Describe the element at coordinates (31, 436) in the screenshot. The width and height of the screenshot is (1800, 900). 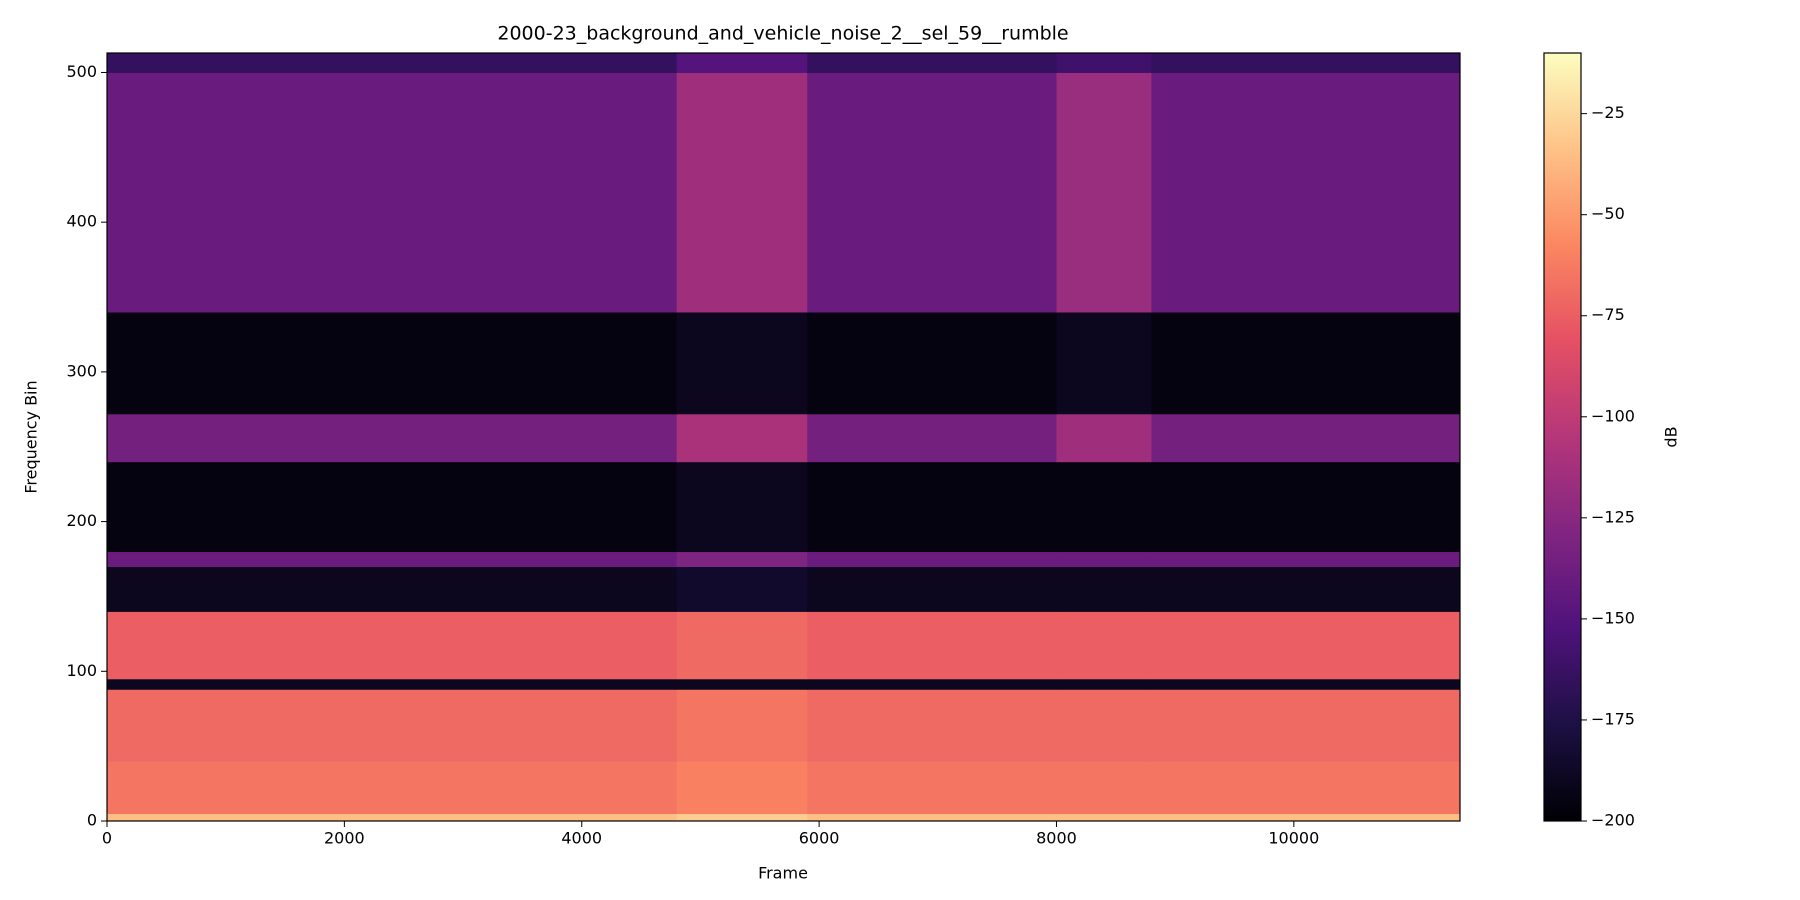
I see `y-axis-label: Frequency Bin` at that location.